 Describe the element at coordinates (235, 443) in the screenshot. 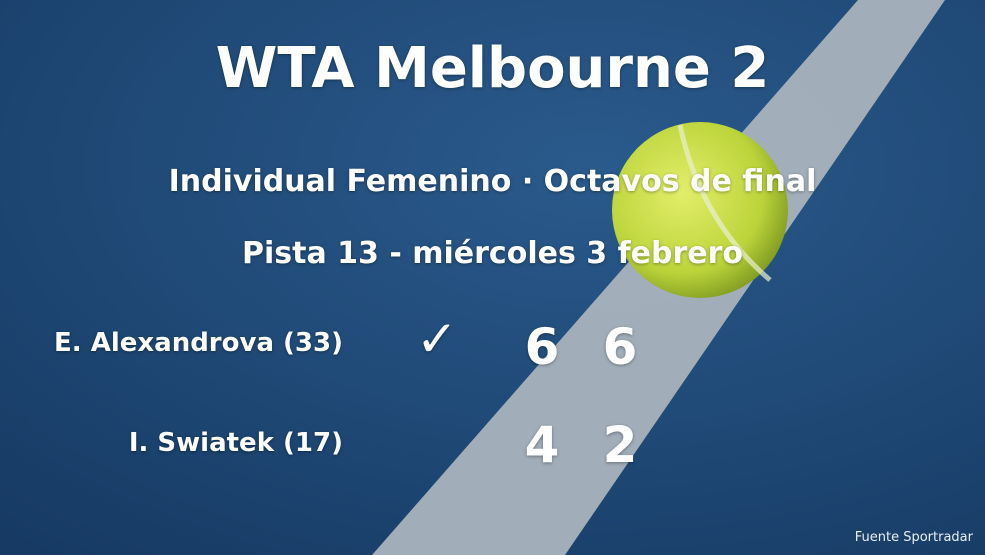

I see `player-name: I. Swiatek (17)` at that location.